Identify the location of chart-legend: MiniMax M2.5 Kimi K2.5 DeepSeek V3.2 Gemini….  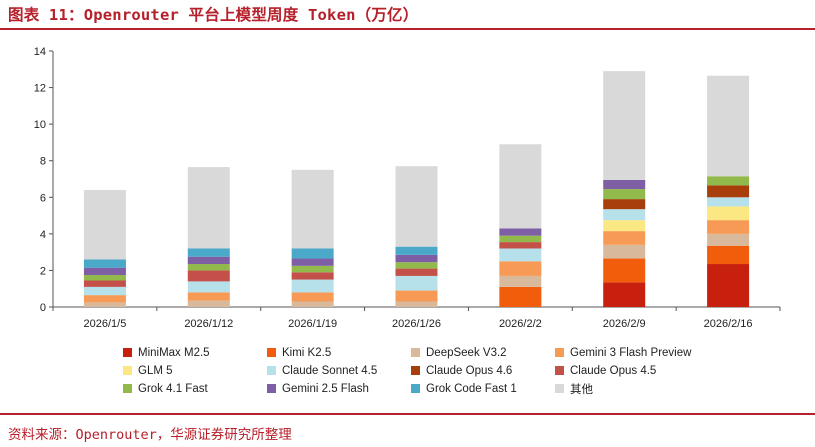
(423, 370).